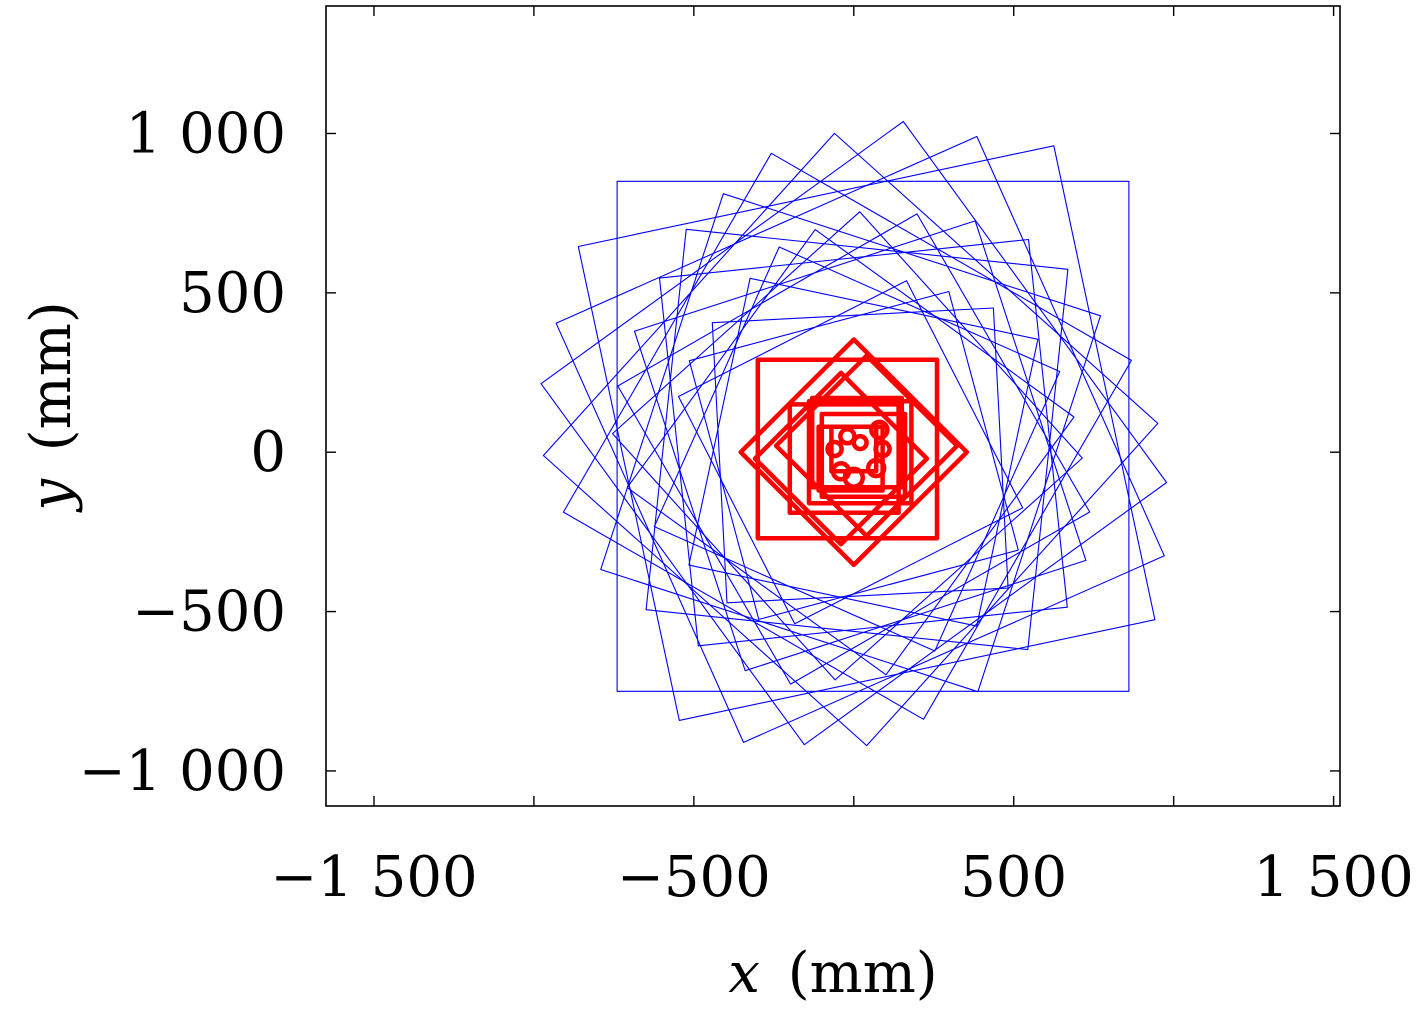  Describe the element at coordinates (268, 452) in the screenshot. I see `y-tick-label: 0` at that location.